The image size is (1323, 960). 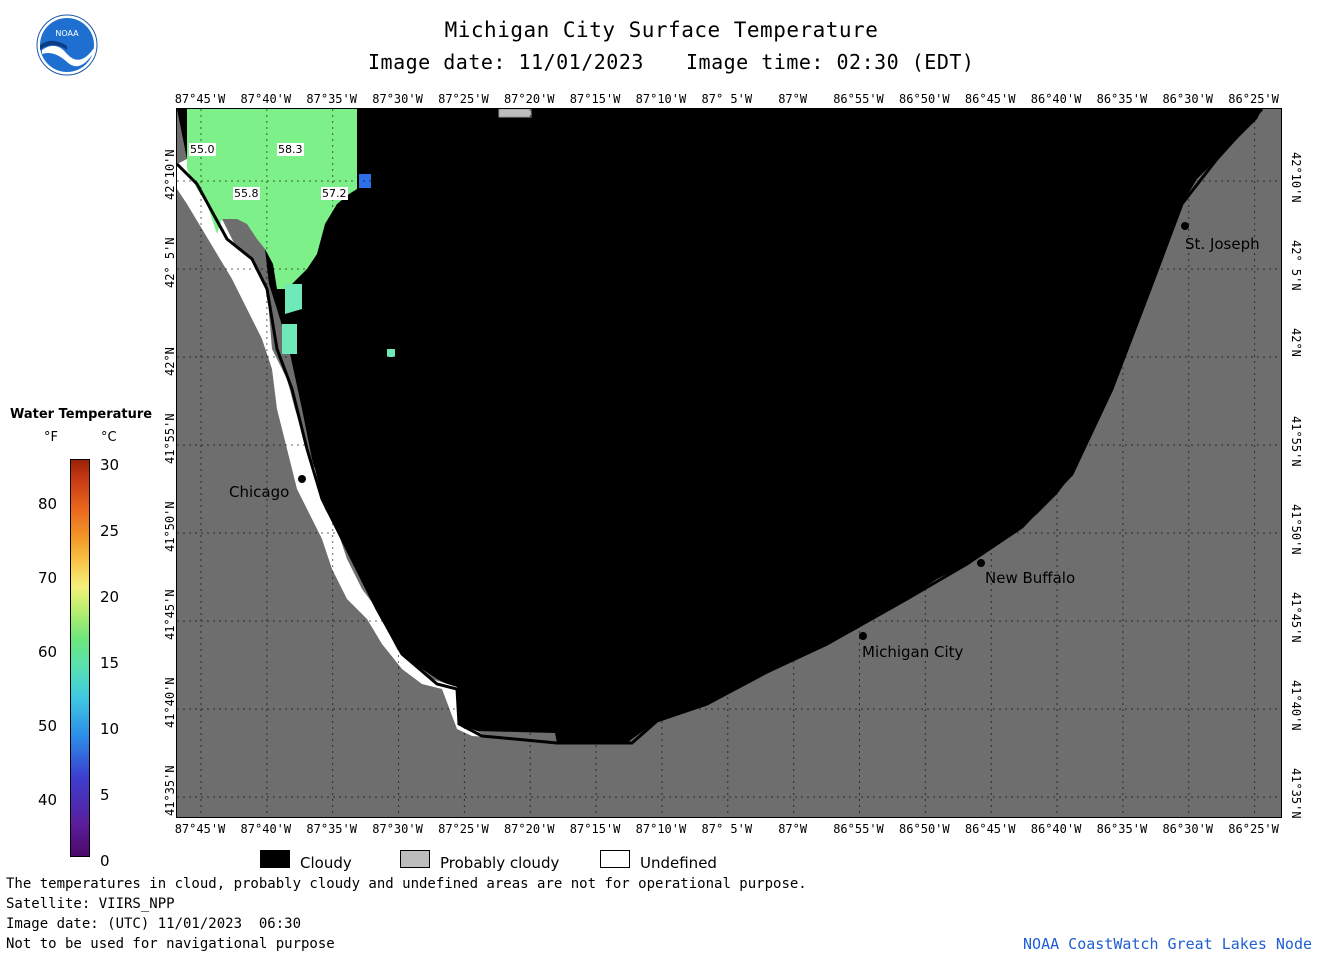 I want to click on legend-swatch-cloudy, so click(x=275, y=859).